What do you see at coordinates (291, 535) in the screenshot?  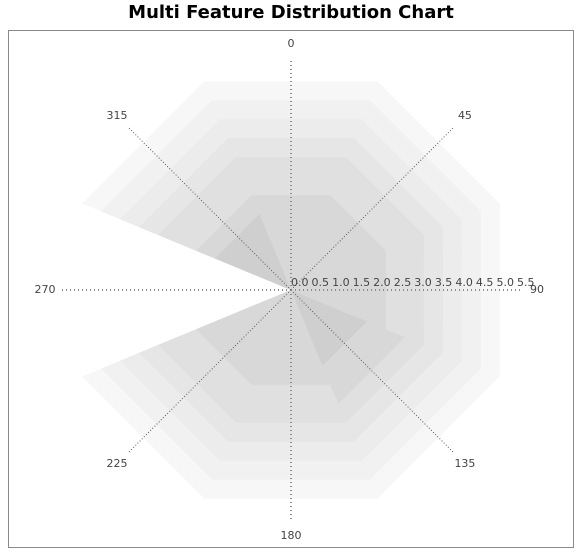 I see `angle-label-180: 180` at bounding box center [291, 535].